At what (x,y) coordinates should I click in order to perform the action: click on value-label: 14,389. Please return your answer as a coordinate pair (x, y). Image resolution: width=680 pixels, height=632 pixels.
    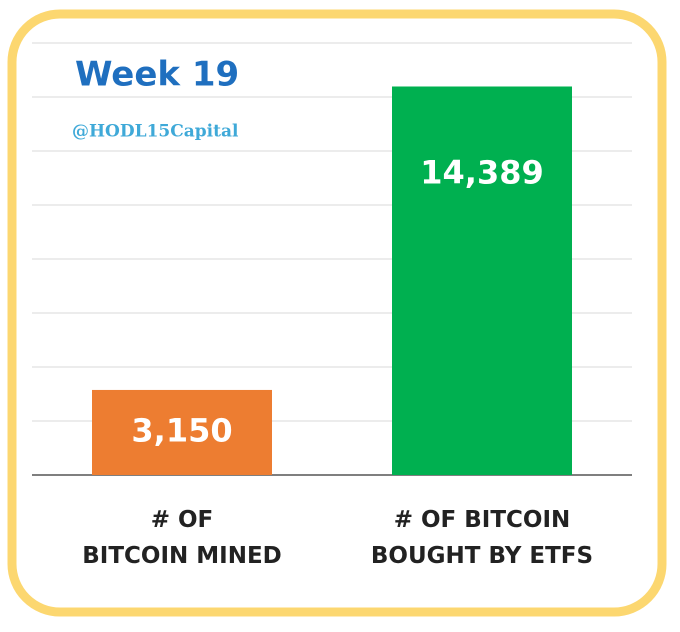
    Looking at the image, I should click on (481, 172).